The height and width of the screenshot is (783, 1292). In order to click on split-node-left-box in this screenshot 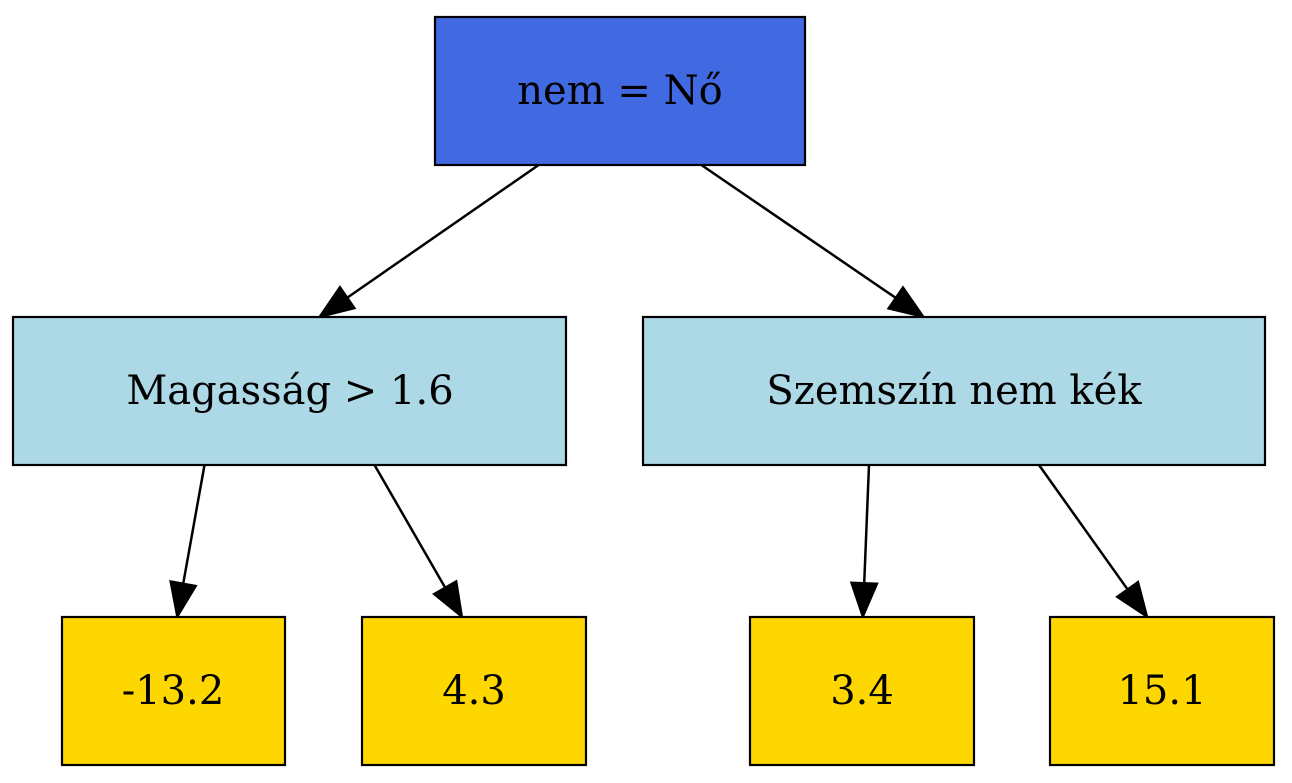, I will do `click(289, 391)`.